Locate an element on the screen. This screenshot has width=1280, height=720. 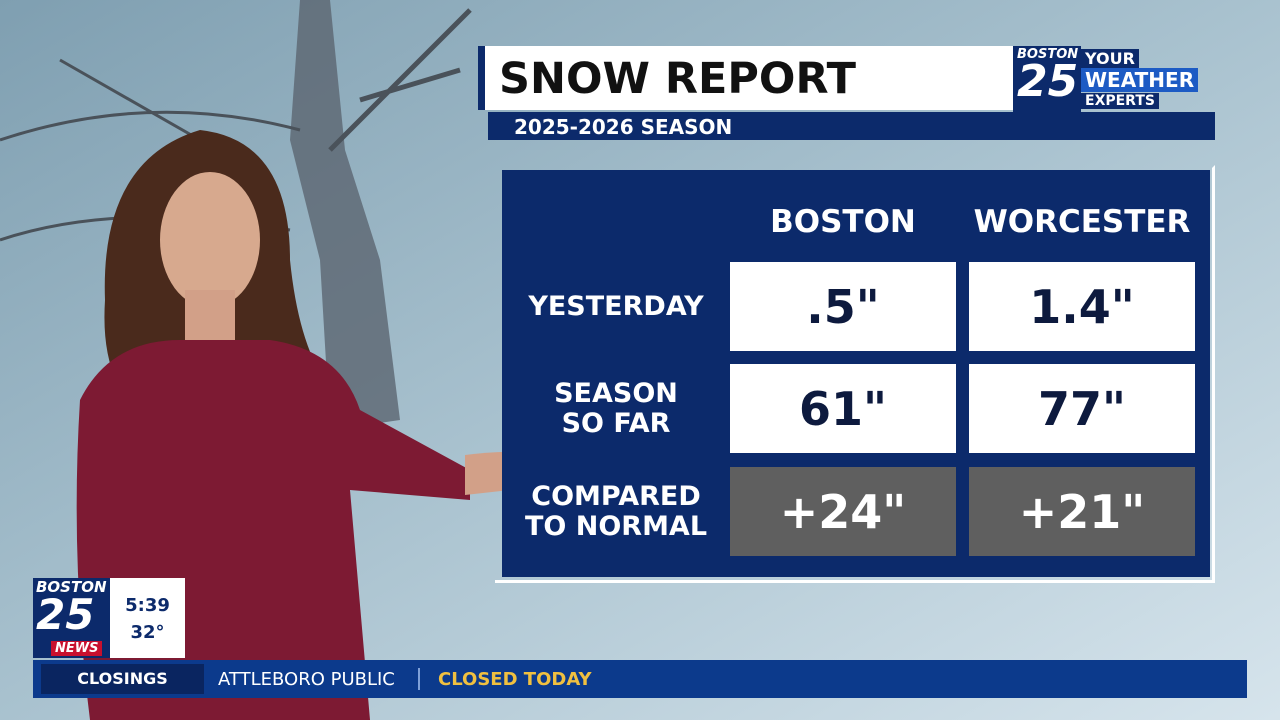
ticker-item: ATTLEBORO PUBLIC is located at coordinates (306, 679).